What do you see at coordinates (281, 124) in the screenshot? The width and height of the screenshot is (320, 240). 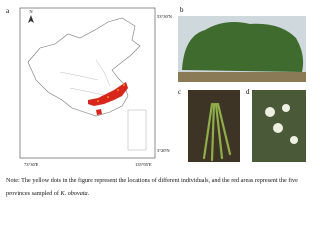 I see `flowers` at bounding box center [281, 124].